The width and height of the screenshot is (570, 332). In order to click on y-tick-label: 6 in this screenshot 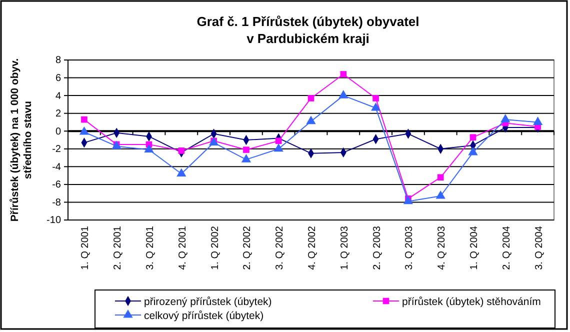, I will do `click(58, 78)`.